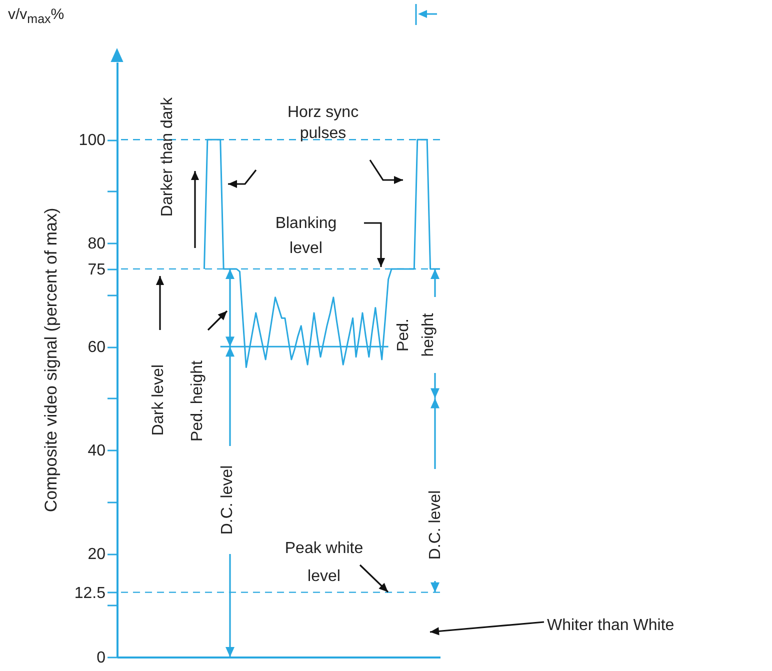 The height and width of the screenshot is (671, 772). I want to click on y-tick-label: 80, so click(97, 244).